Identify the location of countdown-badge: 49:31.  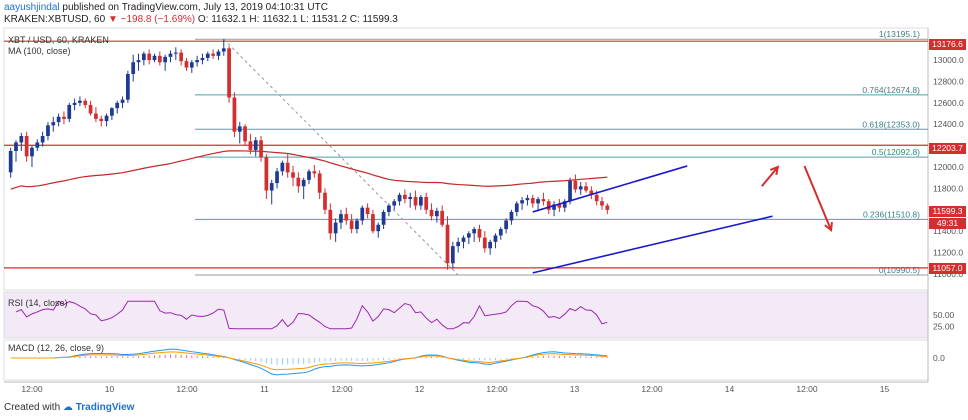
(947, 223).